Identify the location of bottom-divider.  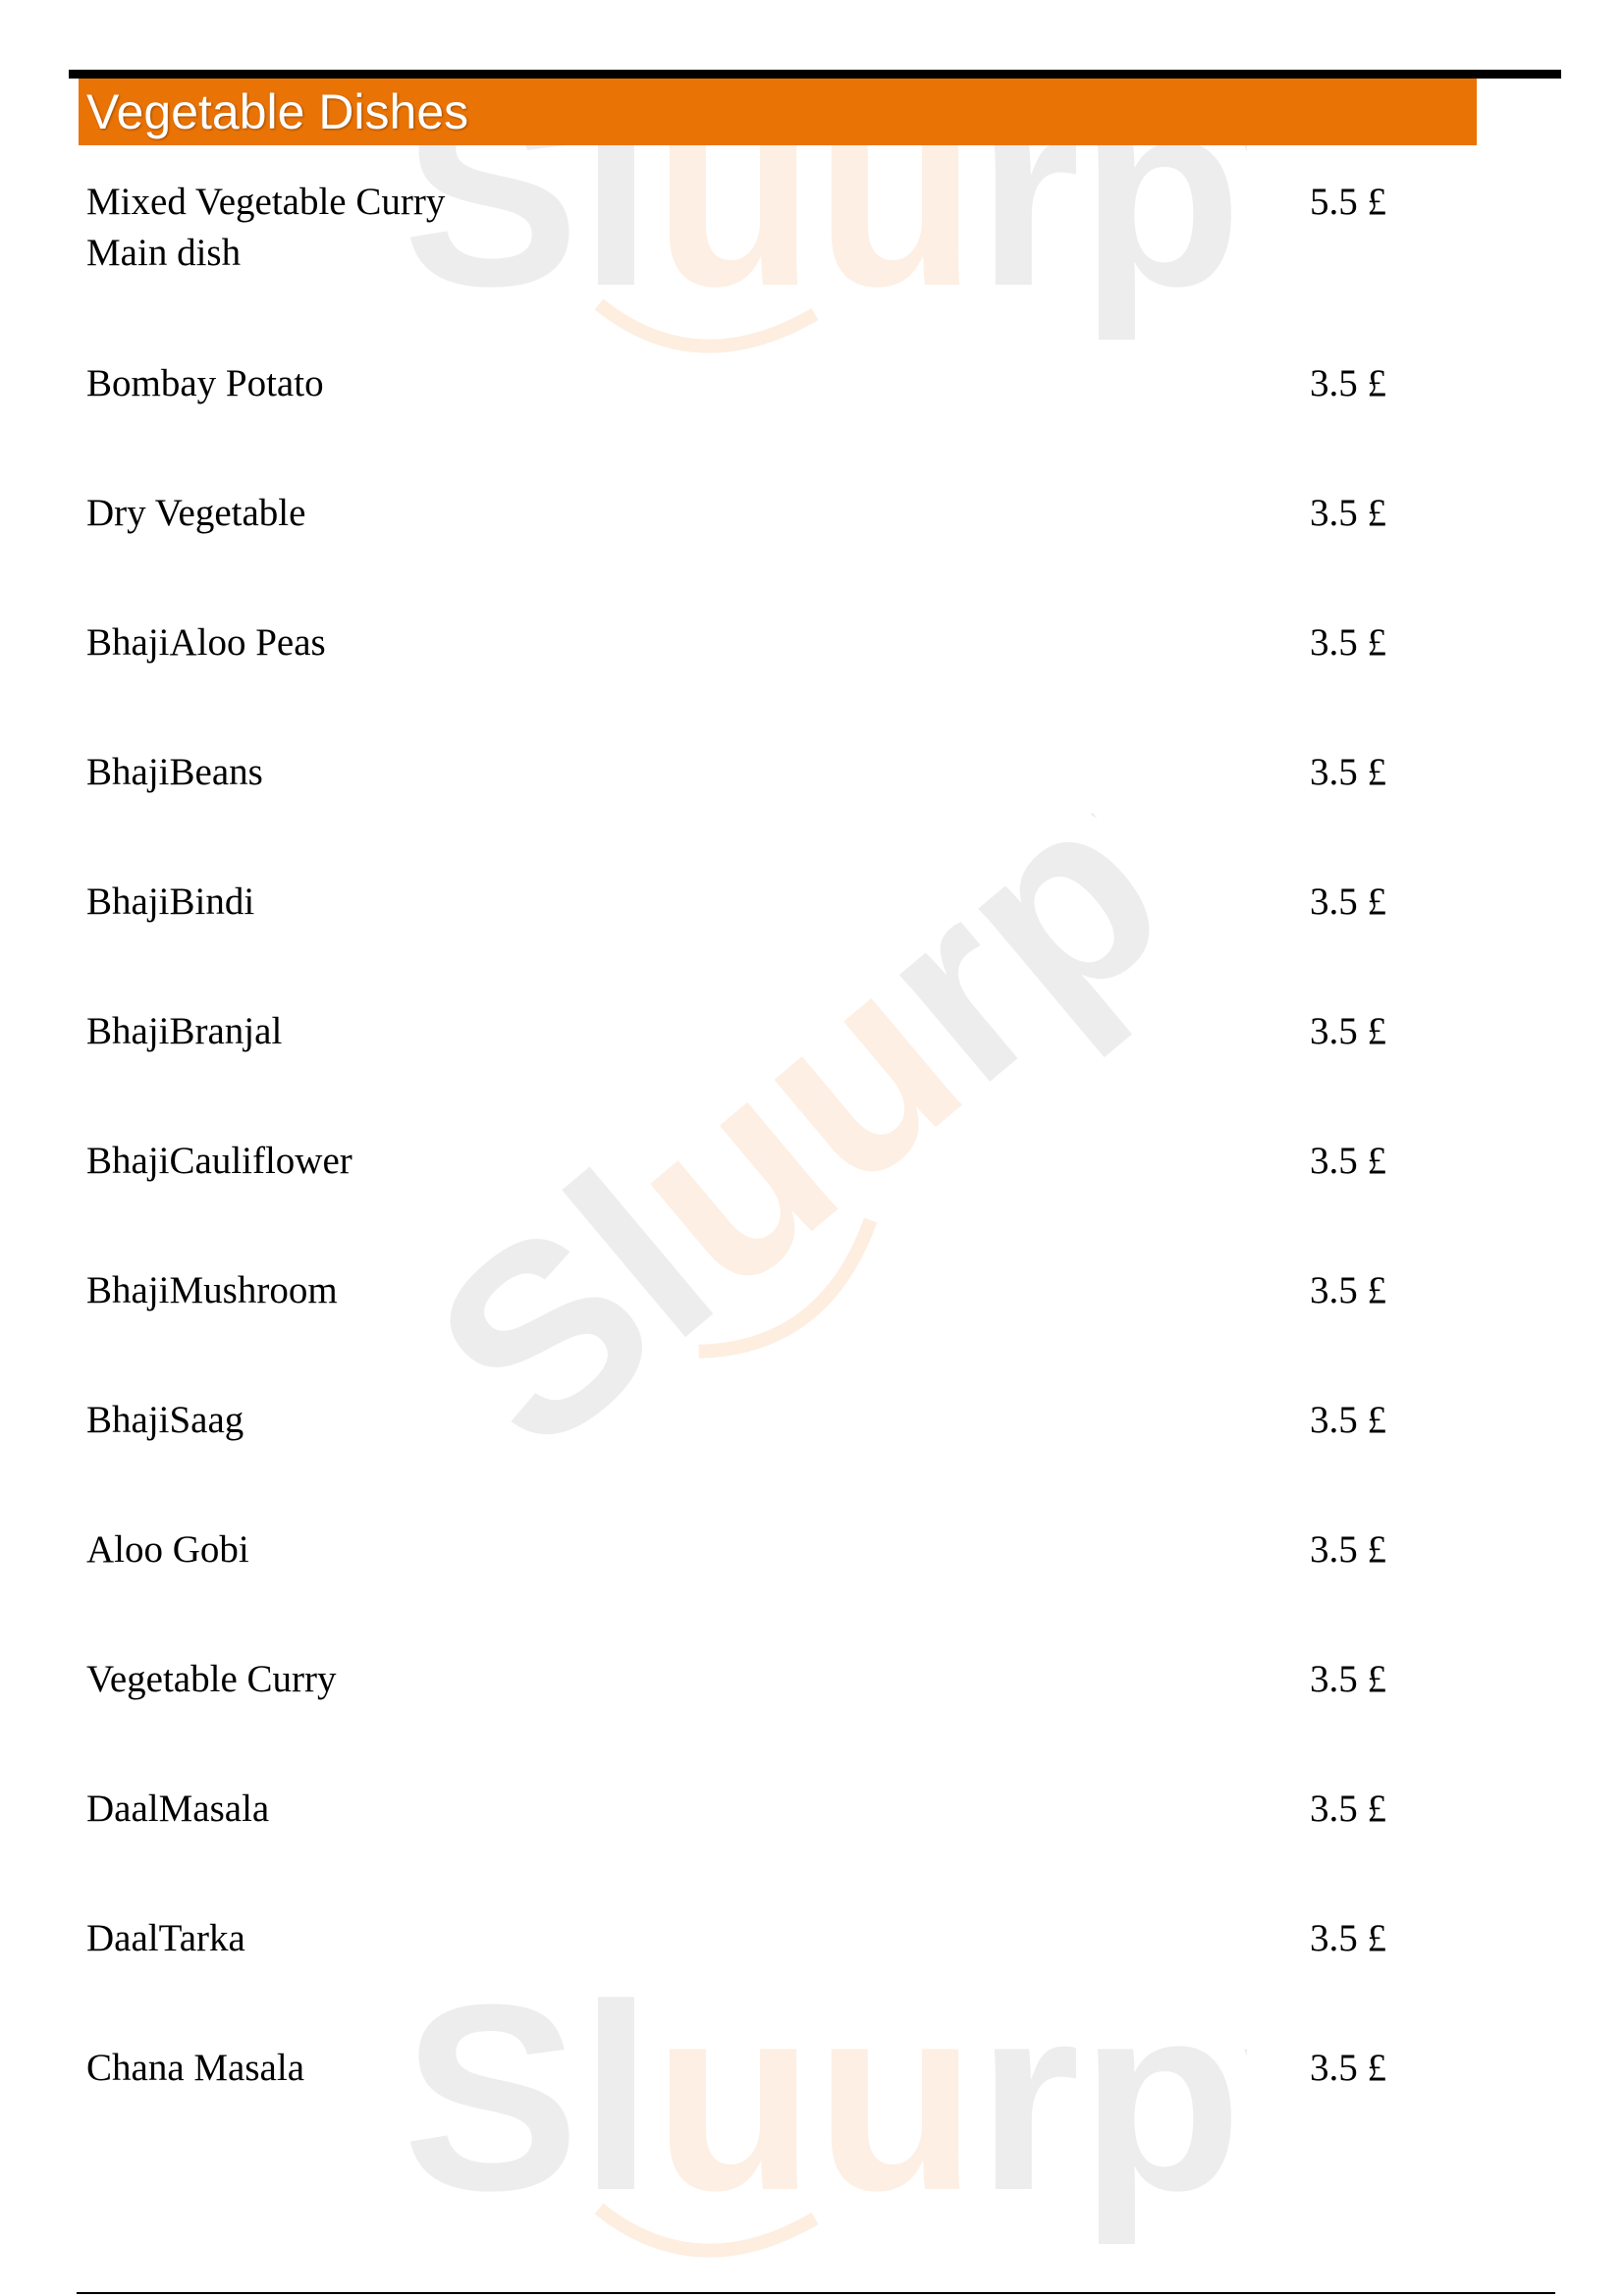
(816, 2293).